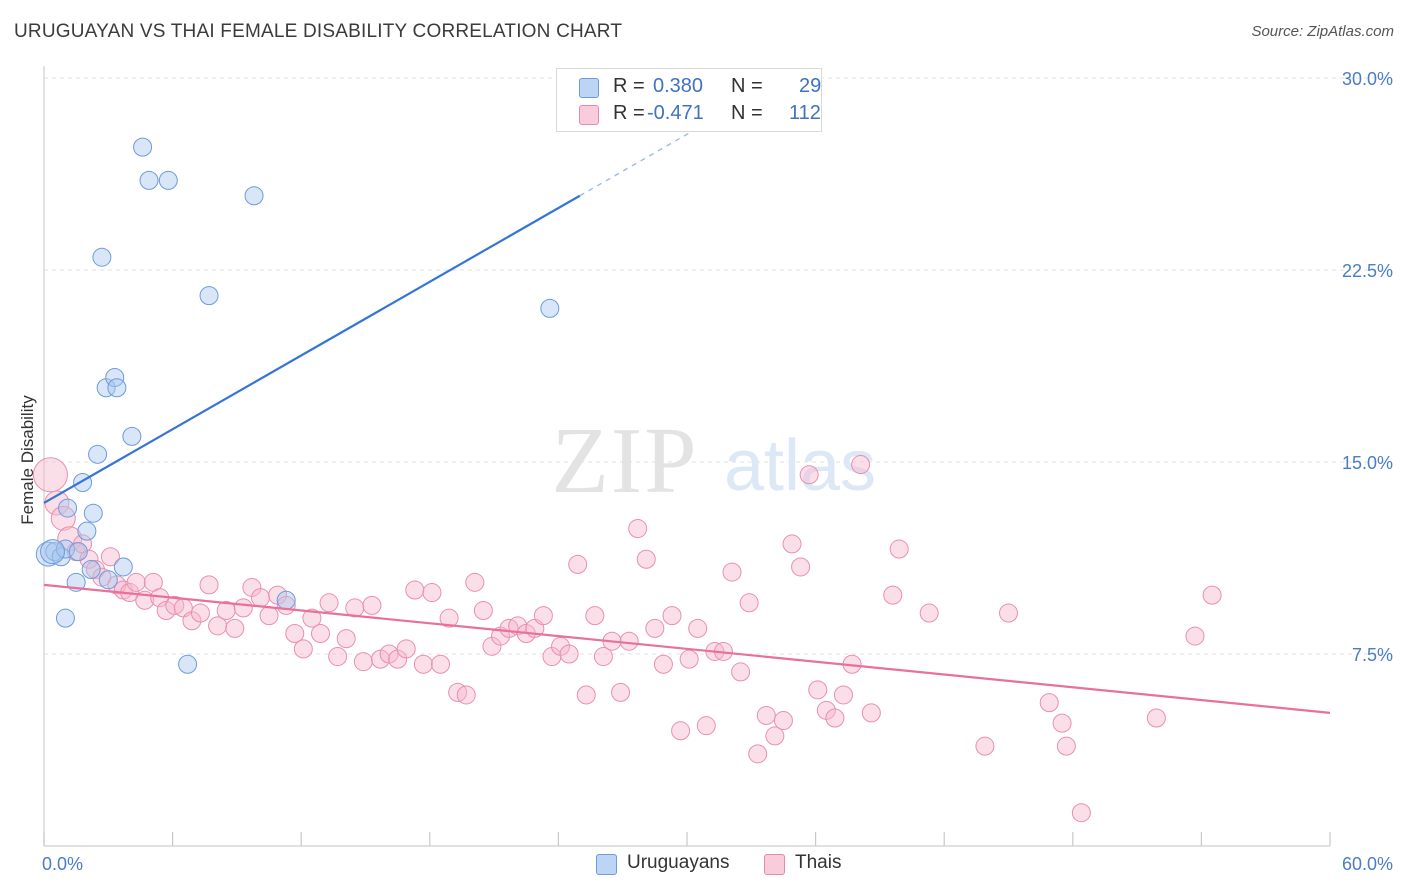  I want to click on y-tick-label: 7.5%, so click(1372, 655).